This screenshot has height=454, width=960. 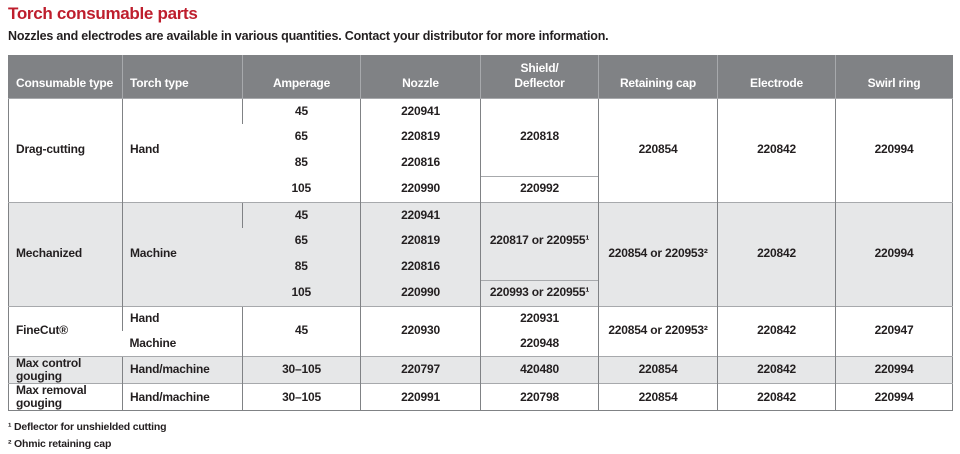 I want to click on cell-nozzle: 220930, so click(x=420, y=331).